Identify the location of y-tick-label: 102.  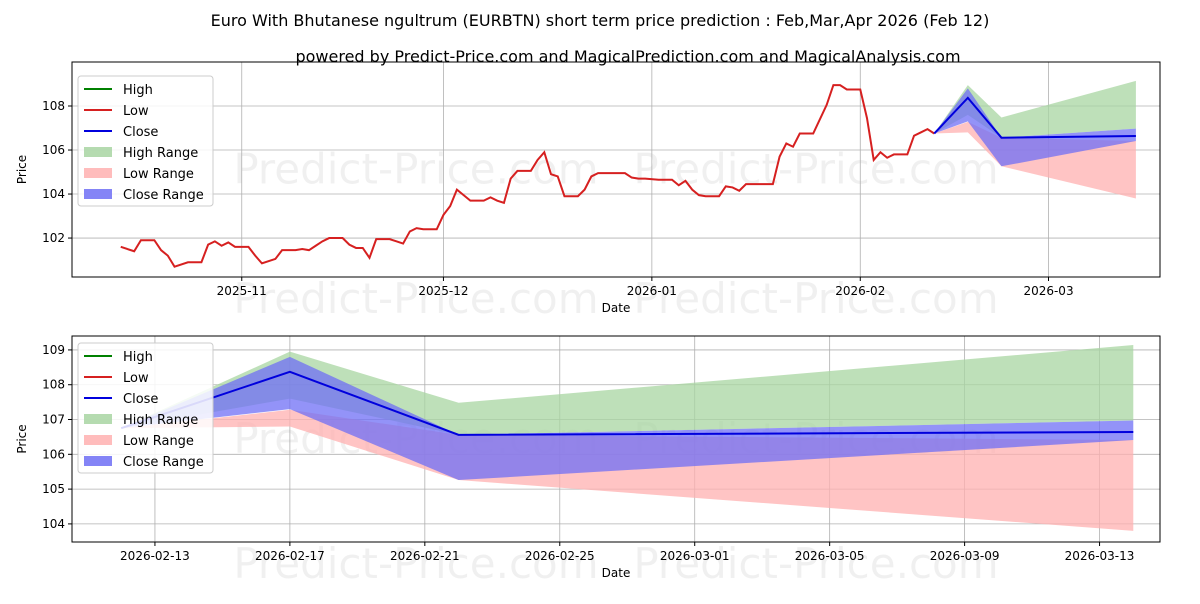
(53, 238).